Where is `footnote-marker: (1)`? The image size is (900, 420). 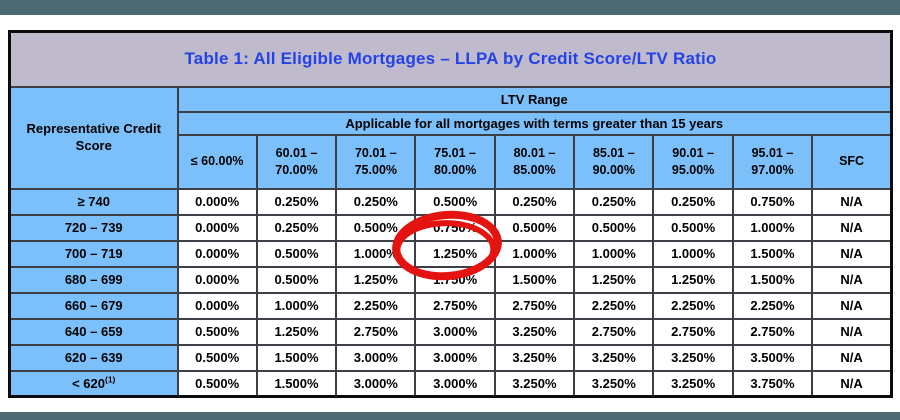 footnote-marker: (1) is located at coordinates (110, 379).